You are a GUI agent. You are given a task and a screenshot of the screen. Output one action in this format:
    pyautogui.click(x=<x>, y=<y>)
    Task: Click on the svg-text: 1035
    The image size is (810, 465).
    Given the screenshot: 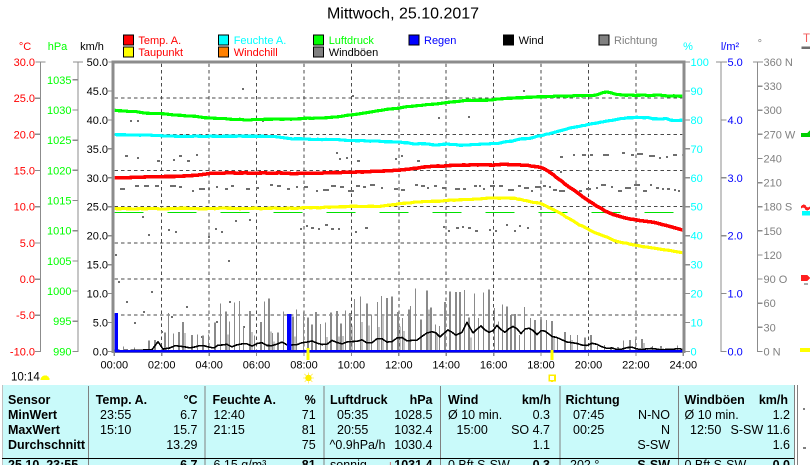 What is the action you would take?
    pyautogui.click(x=59, y=81)
    